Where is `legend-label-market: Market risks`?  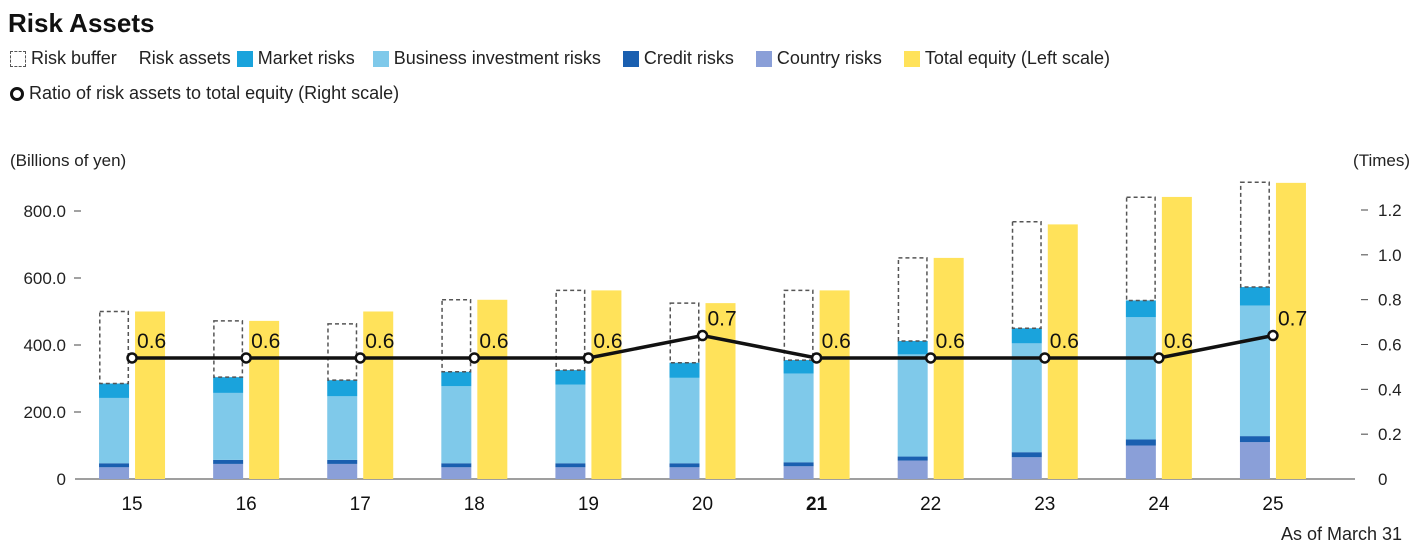
legend-label-market: Market risks is located at coordinates (306, 58).